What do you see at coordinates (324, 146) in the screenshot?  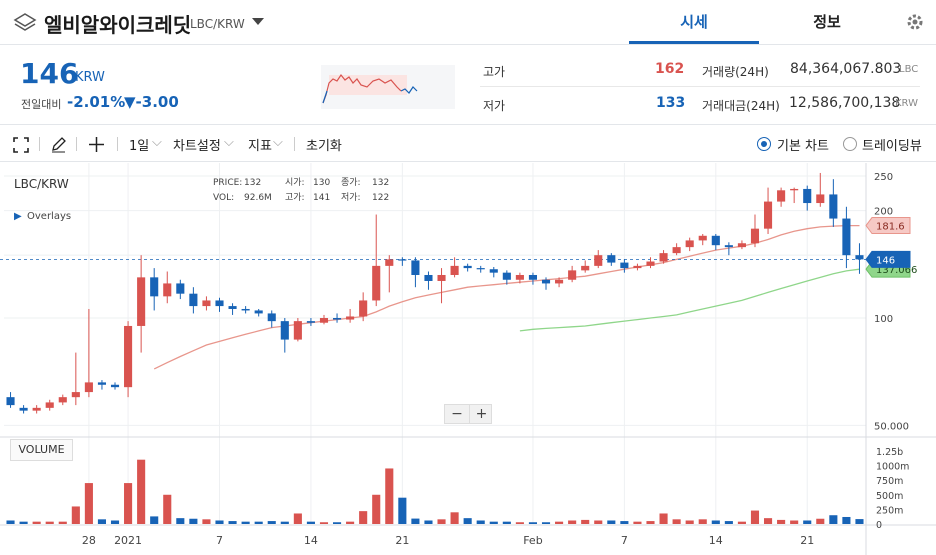 I see `reset-button: 초기화` at bounding box center [324, 146].